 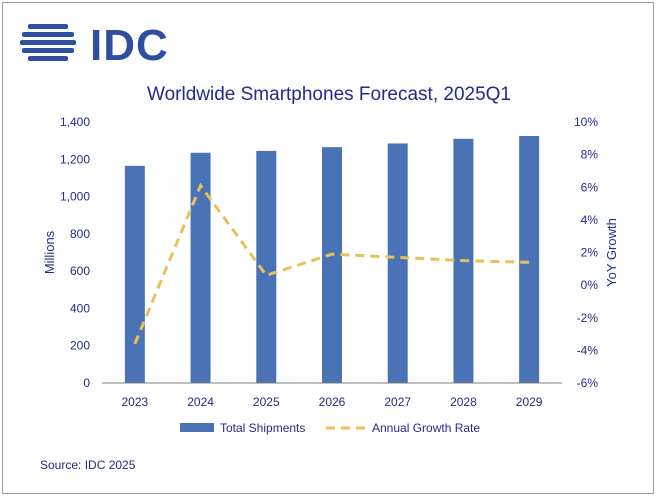 What do you see at coordinates (266, 266) in the screenshot?
I see `bar-2025` at bounding box center [266, 266].